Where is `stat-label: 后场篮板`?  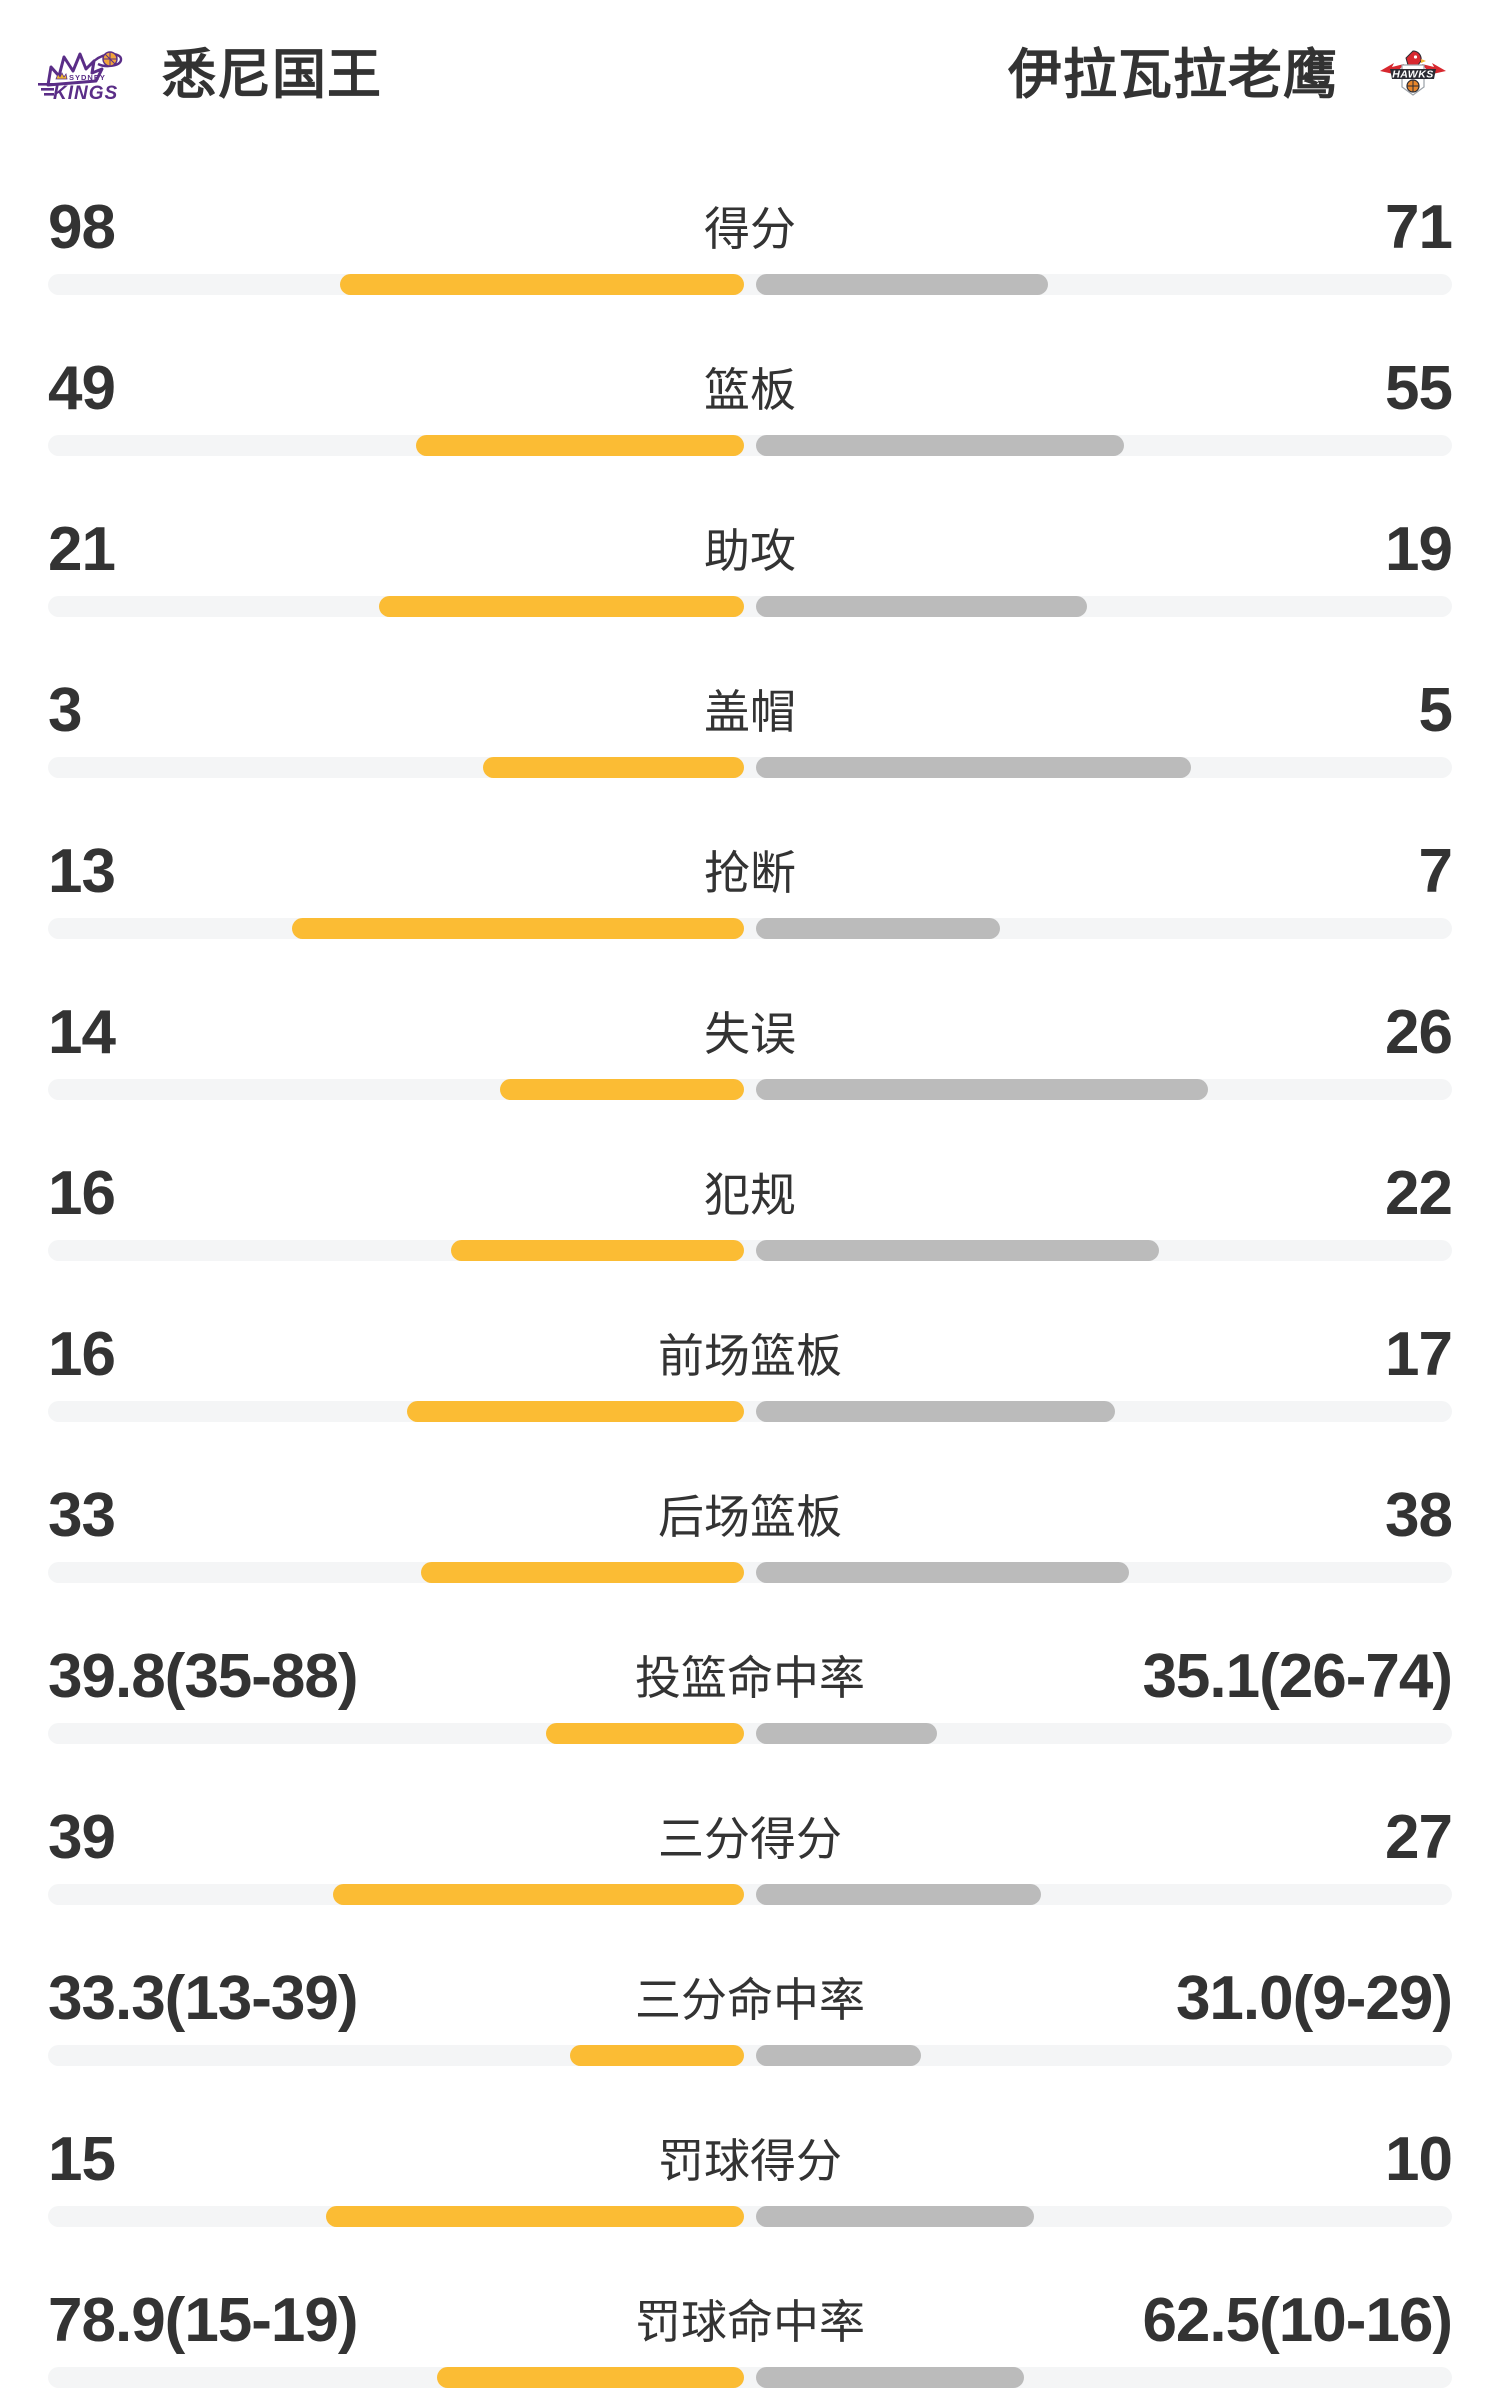
stat-label: 后场篮板 is located at coordinates (750, 1517).